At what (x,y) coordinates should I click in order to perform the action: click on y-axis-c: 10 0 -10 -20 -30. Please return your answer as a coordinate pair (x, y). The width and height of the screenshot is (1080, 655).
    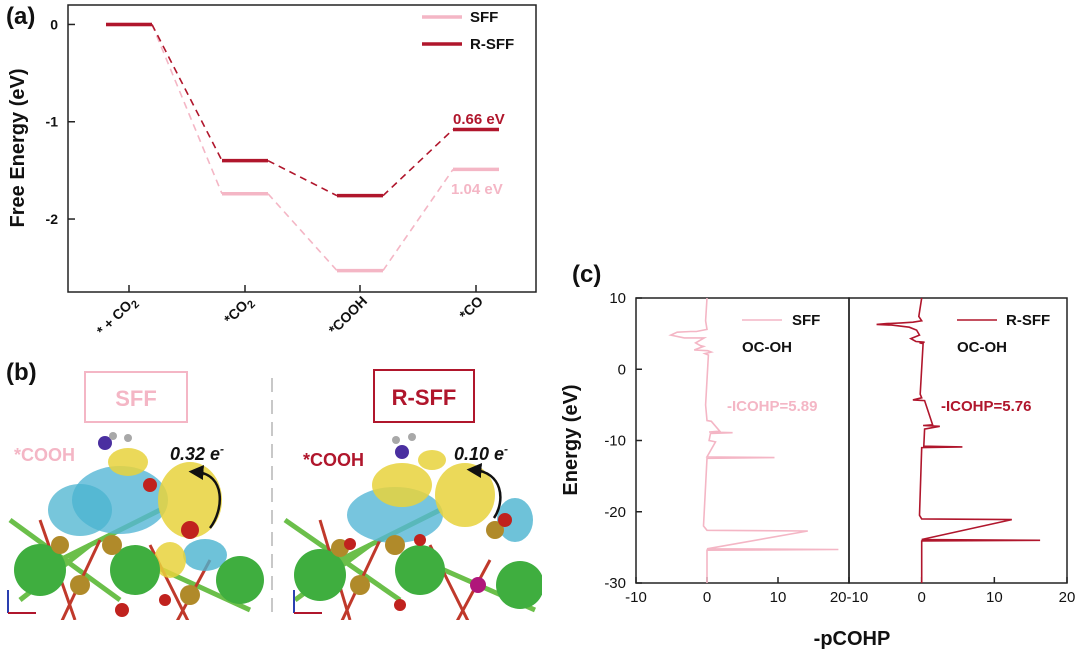
    Looking at the image, I should click on (623, 441).